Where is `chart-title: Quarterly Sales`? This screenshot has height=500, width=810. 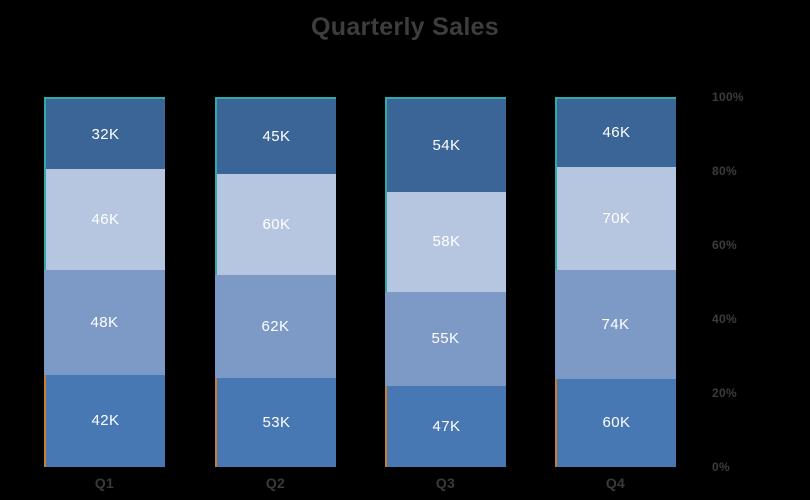
chart-title: Quarterly Sales is located at coordinates (405, 27).